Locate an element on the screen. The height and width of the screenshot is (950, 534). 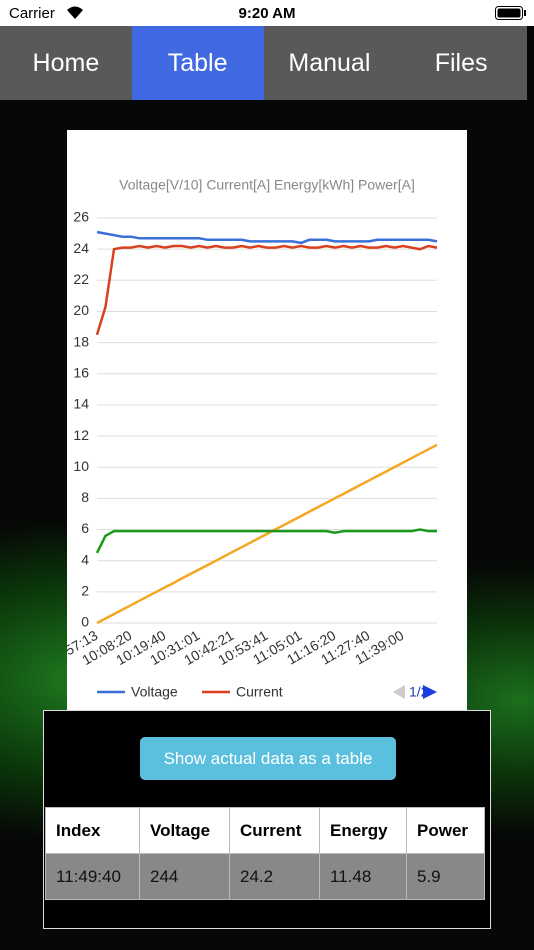
show-table-button: Show actual data as a table is located at coordinates (268, 758).